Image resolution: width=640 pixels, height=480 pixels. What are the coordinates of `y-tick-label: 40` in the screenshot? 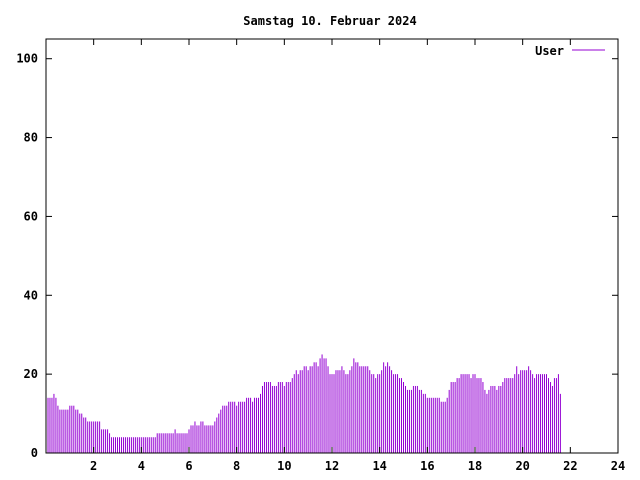 It's located at (31, 295).